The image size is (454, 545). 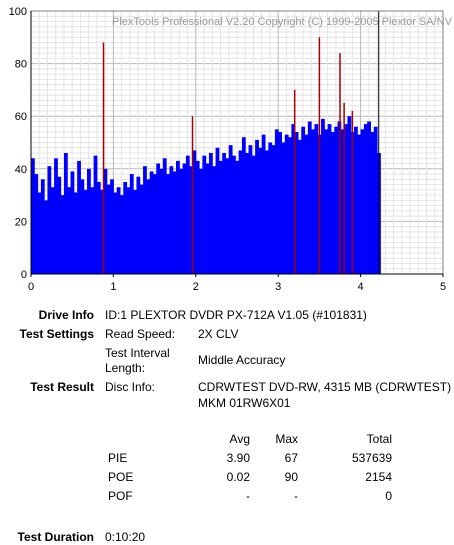 I want to click on stats-row-poe-name: POE, so click(x=121, y=477).